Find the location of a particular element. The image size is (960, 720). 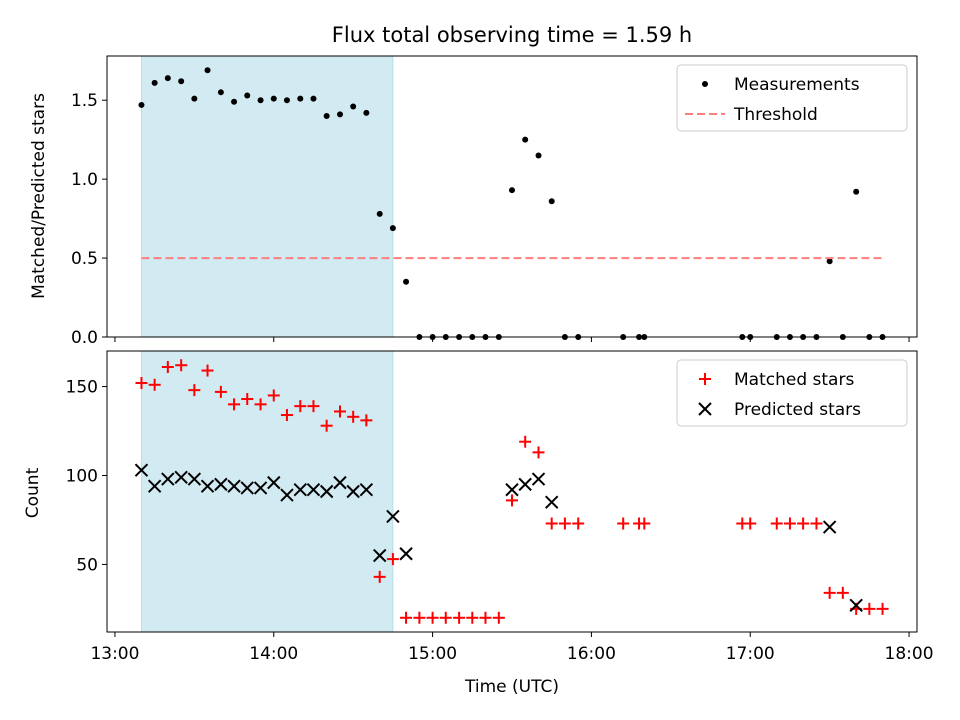

top-y-axis-label: Matched/Predicted stars is located at coordinates (39, 196).